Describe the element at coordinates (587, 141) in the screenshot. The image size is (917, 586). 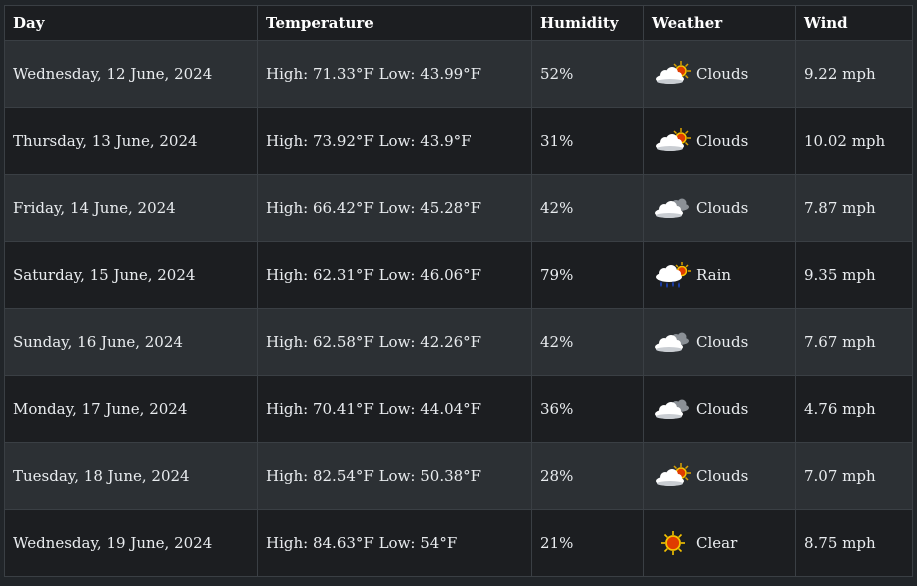
I see `humidity-cell: 31%` at that location.